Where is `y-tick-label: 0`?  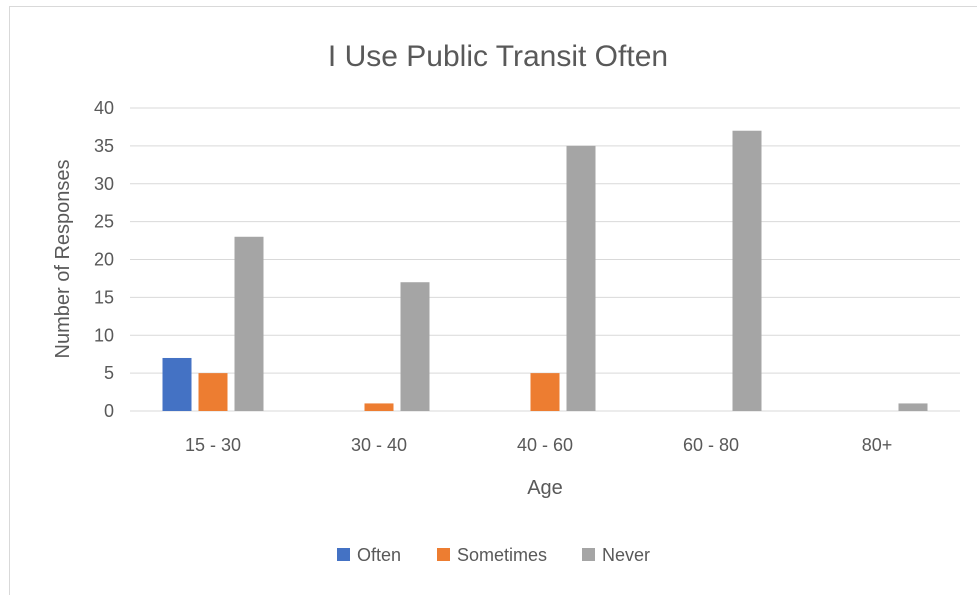
y-tick-label: 0 is located at coordinates (109, 411).